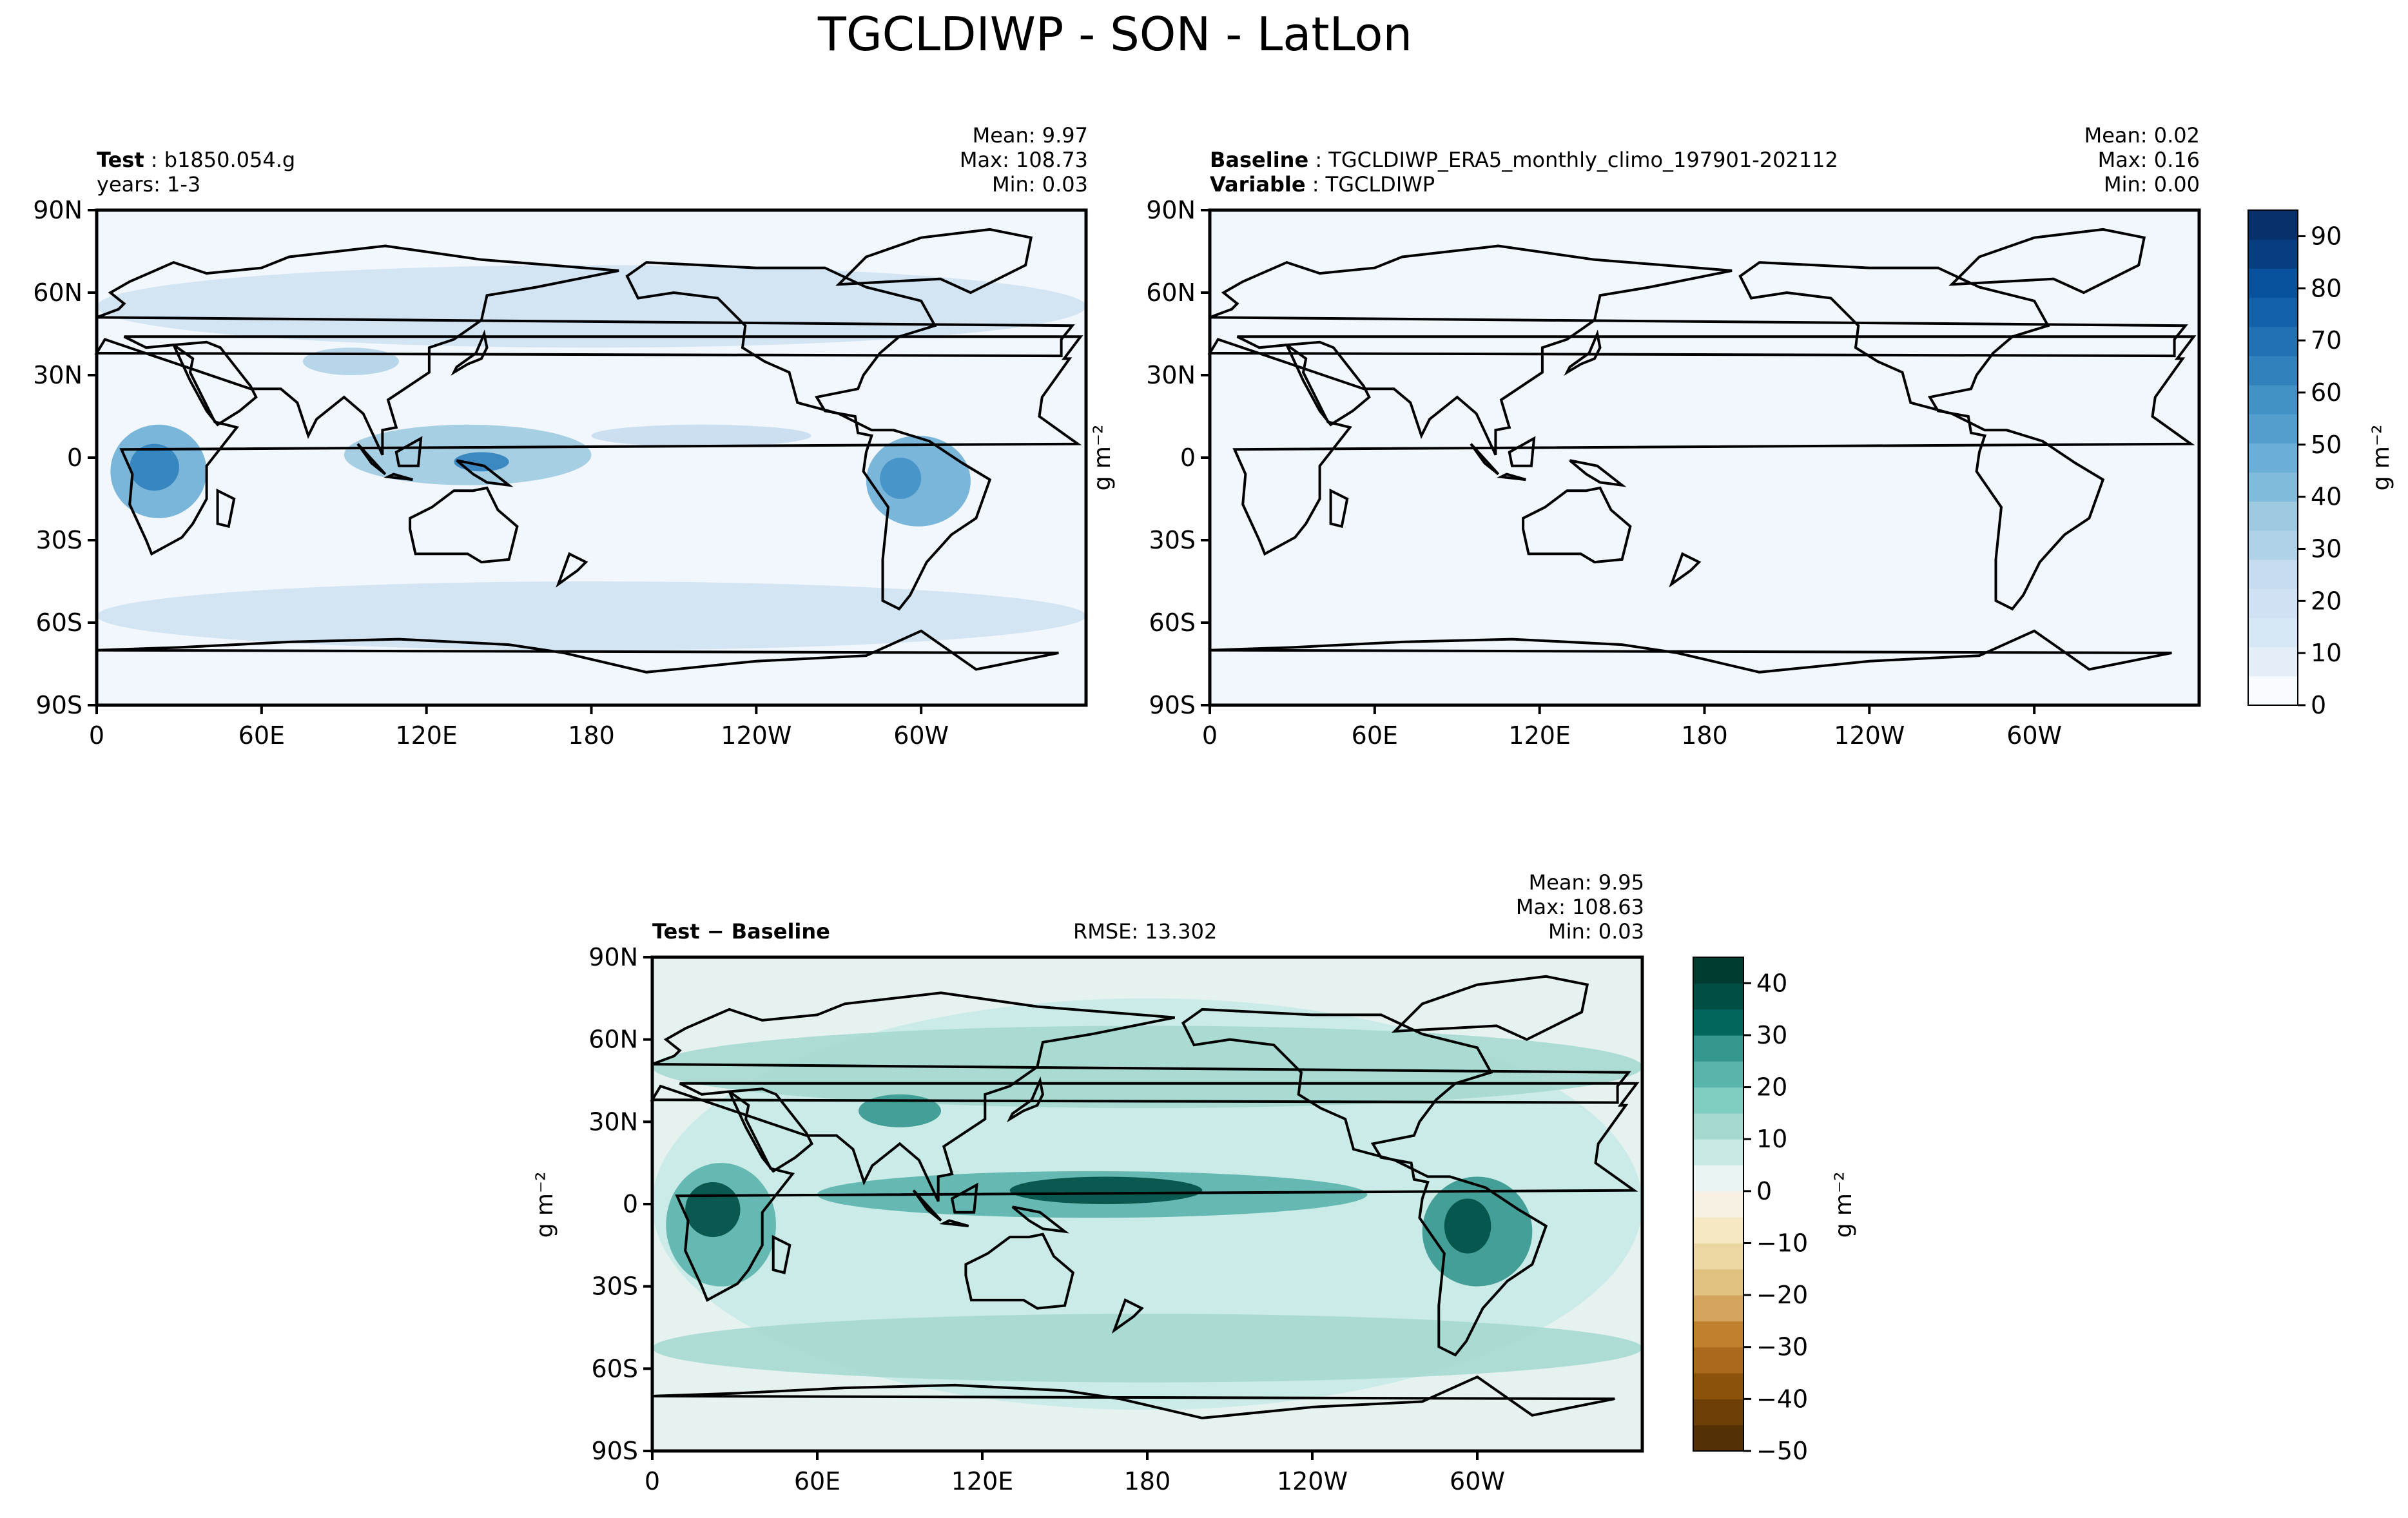  What do you see at coordinates (1632, 727) in the screenshot?
I see `baseline-xticks: 0 60E 120E 180 120W 60W` at bounding box center [1632, 727].